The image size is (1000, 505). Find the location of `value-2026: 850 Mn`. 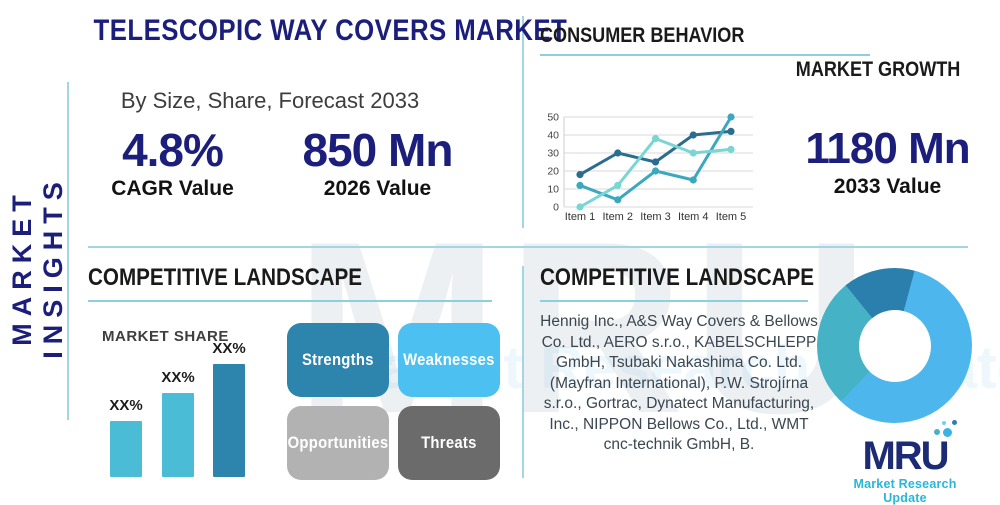

value-2026: 850 Mn is located at coordinates (378, 150).